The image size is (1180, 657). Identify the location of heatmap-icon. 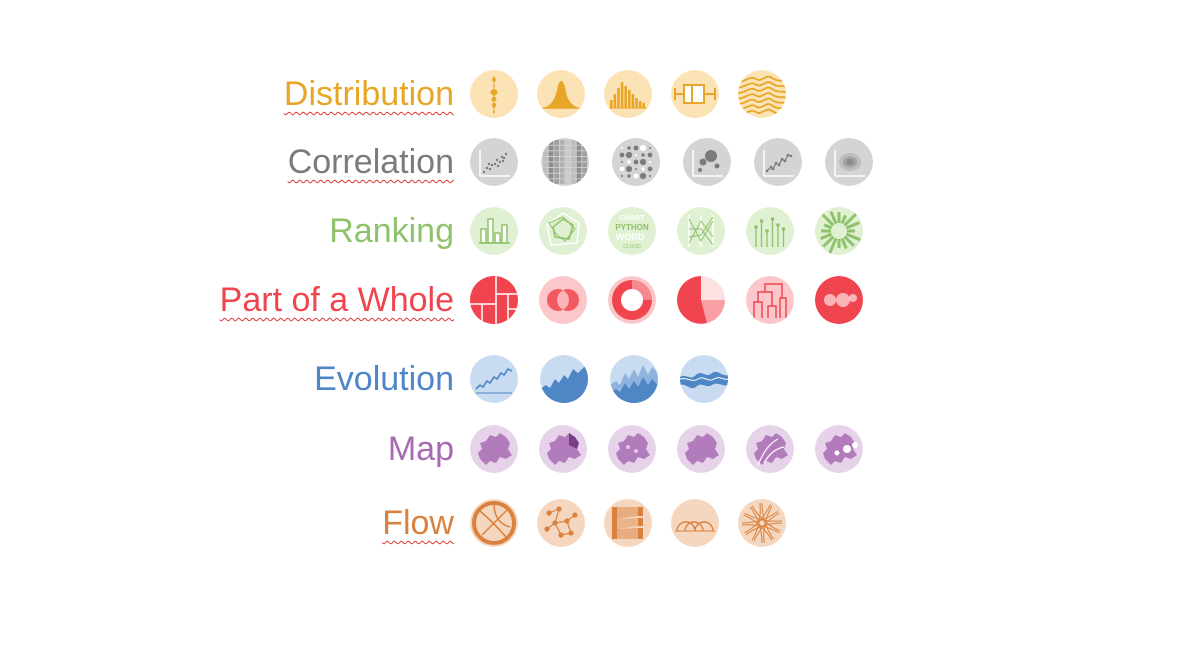
(565, 162).